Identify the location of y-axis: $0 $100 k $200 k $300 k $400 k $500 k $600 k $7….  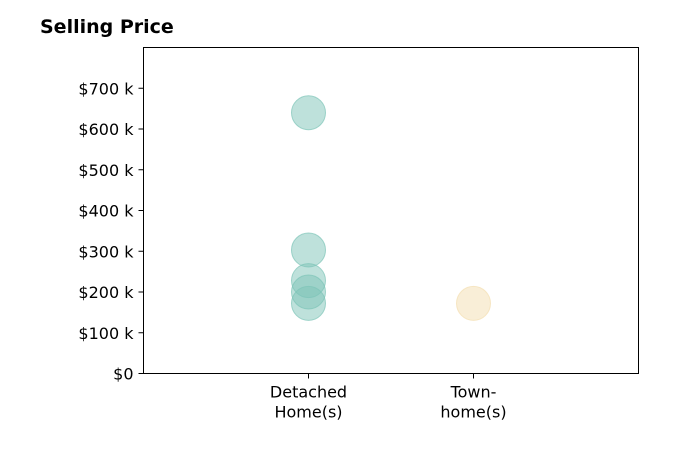
(111, 231).